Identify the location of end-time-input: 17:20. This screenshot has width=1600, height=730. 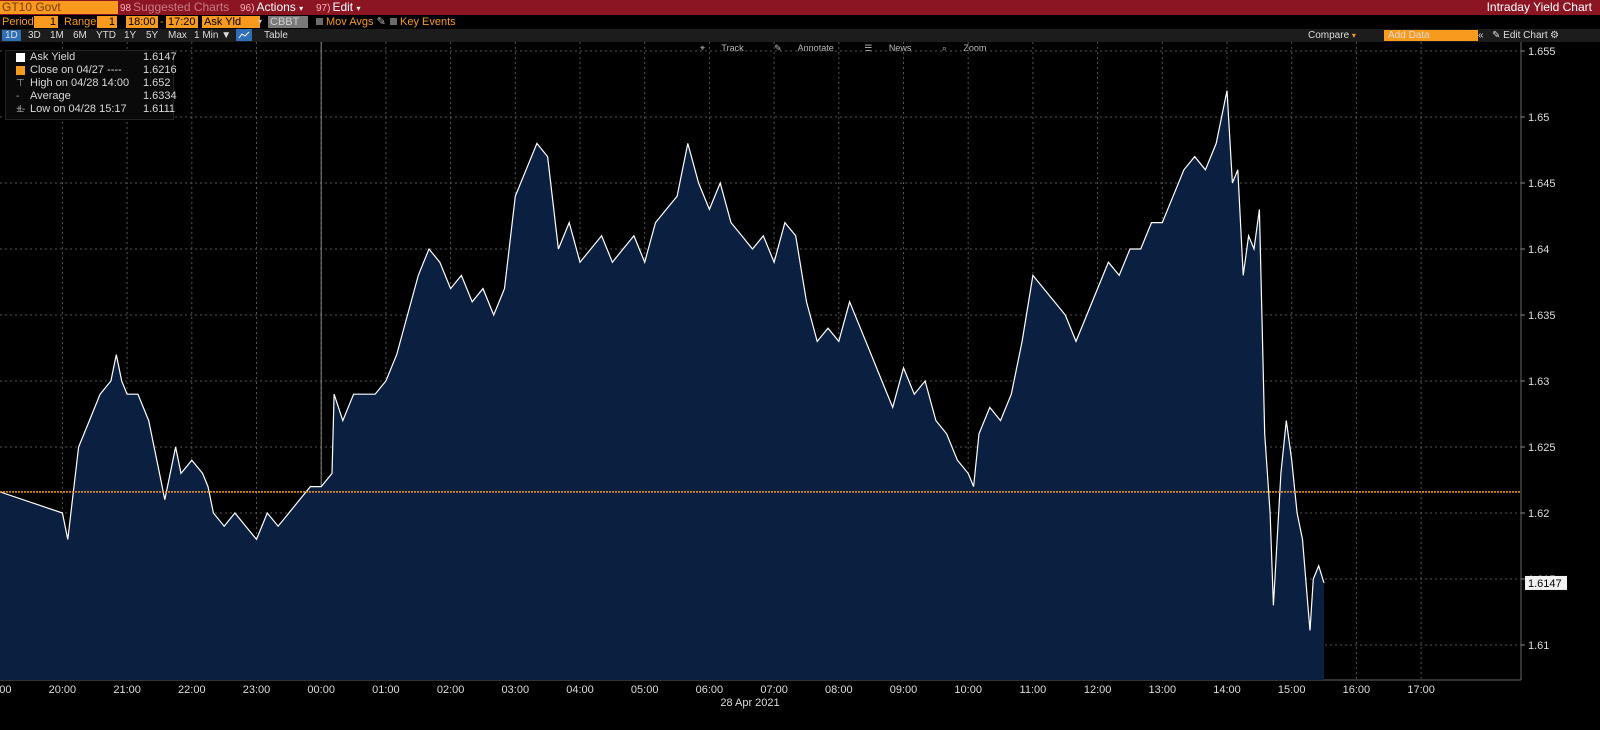
(182, 22).